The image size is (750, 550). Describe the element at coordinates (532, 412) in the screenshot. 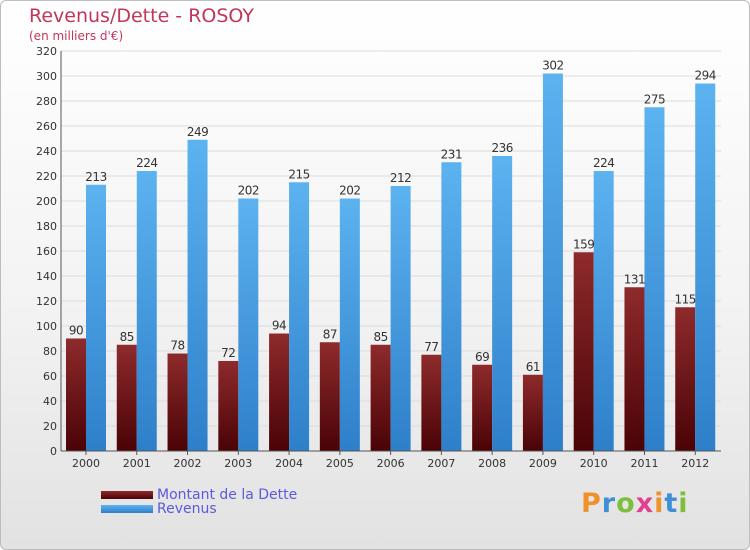

I see `bar-debt-2009` at that location.